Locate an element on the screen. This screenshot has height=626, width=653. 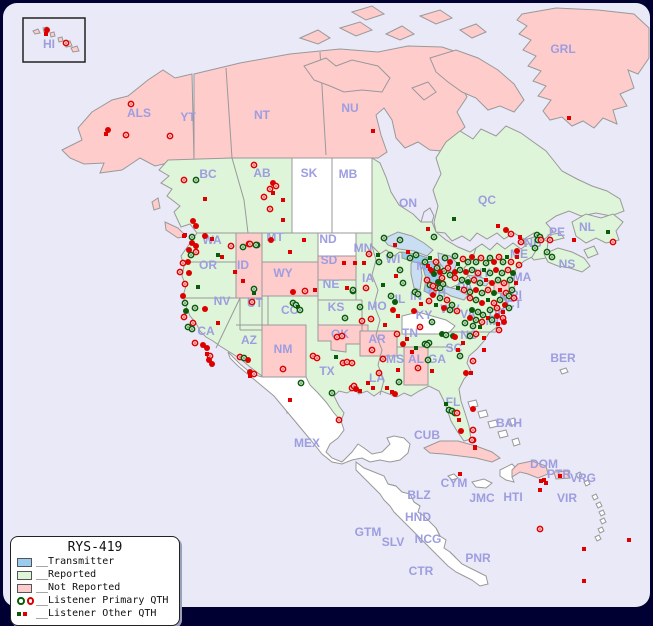
region-label-pe: PE is located at coordinates (557, 232).